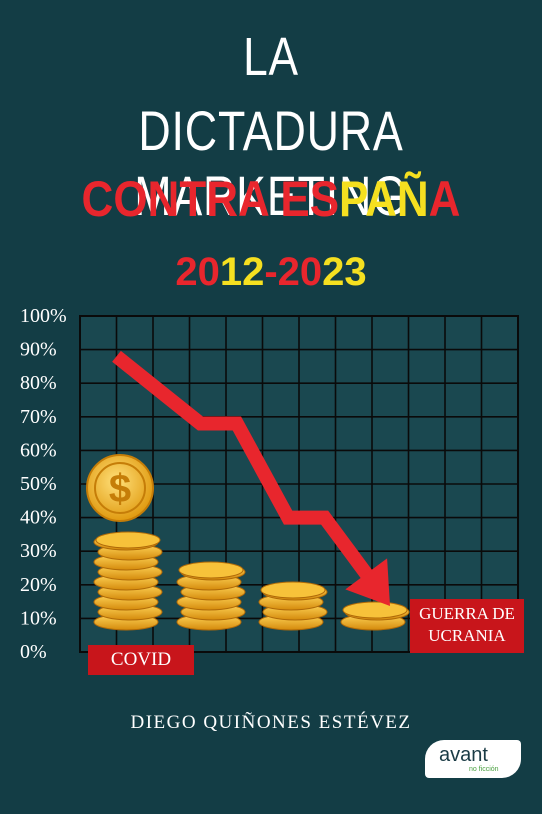 The width and height of the screenshot is (542, 814). Describe the element at coordinates (368, 199) in the screenshot. I see `subtitle-part-3: PA` at that location.